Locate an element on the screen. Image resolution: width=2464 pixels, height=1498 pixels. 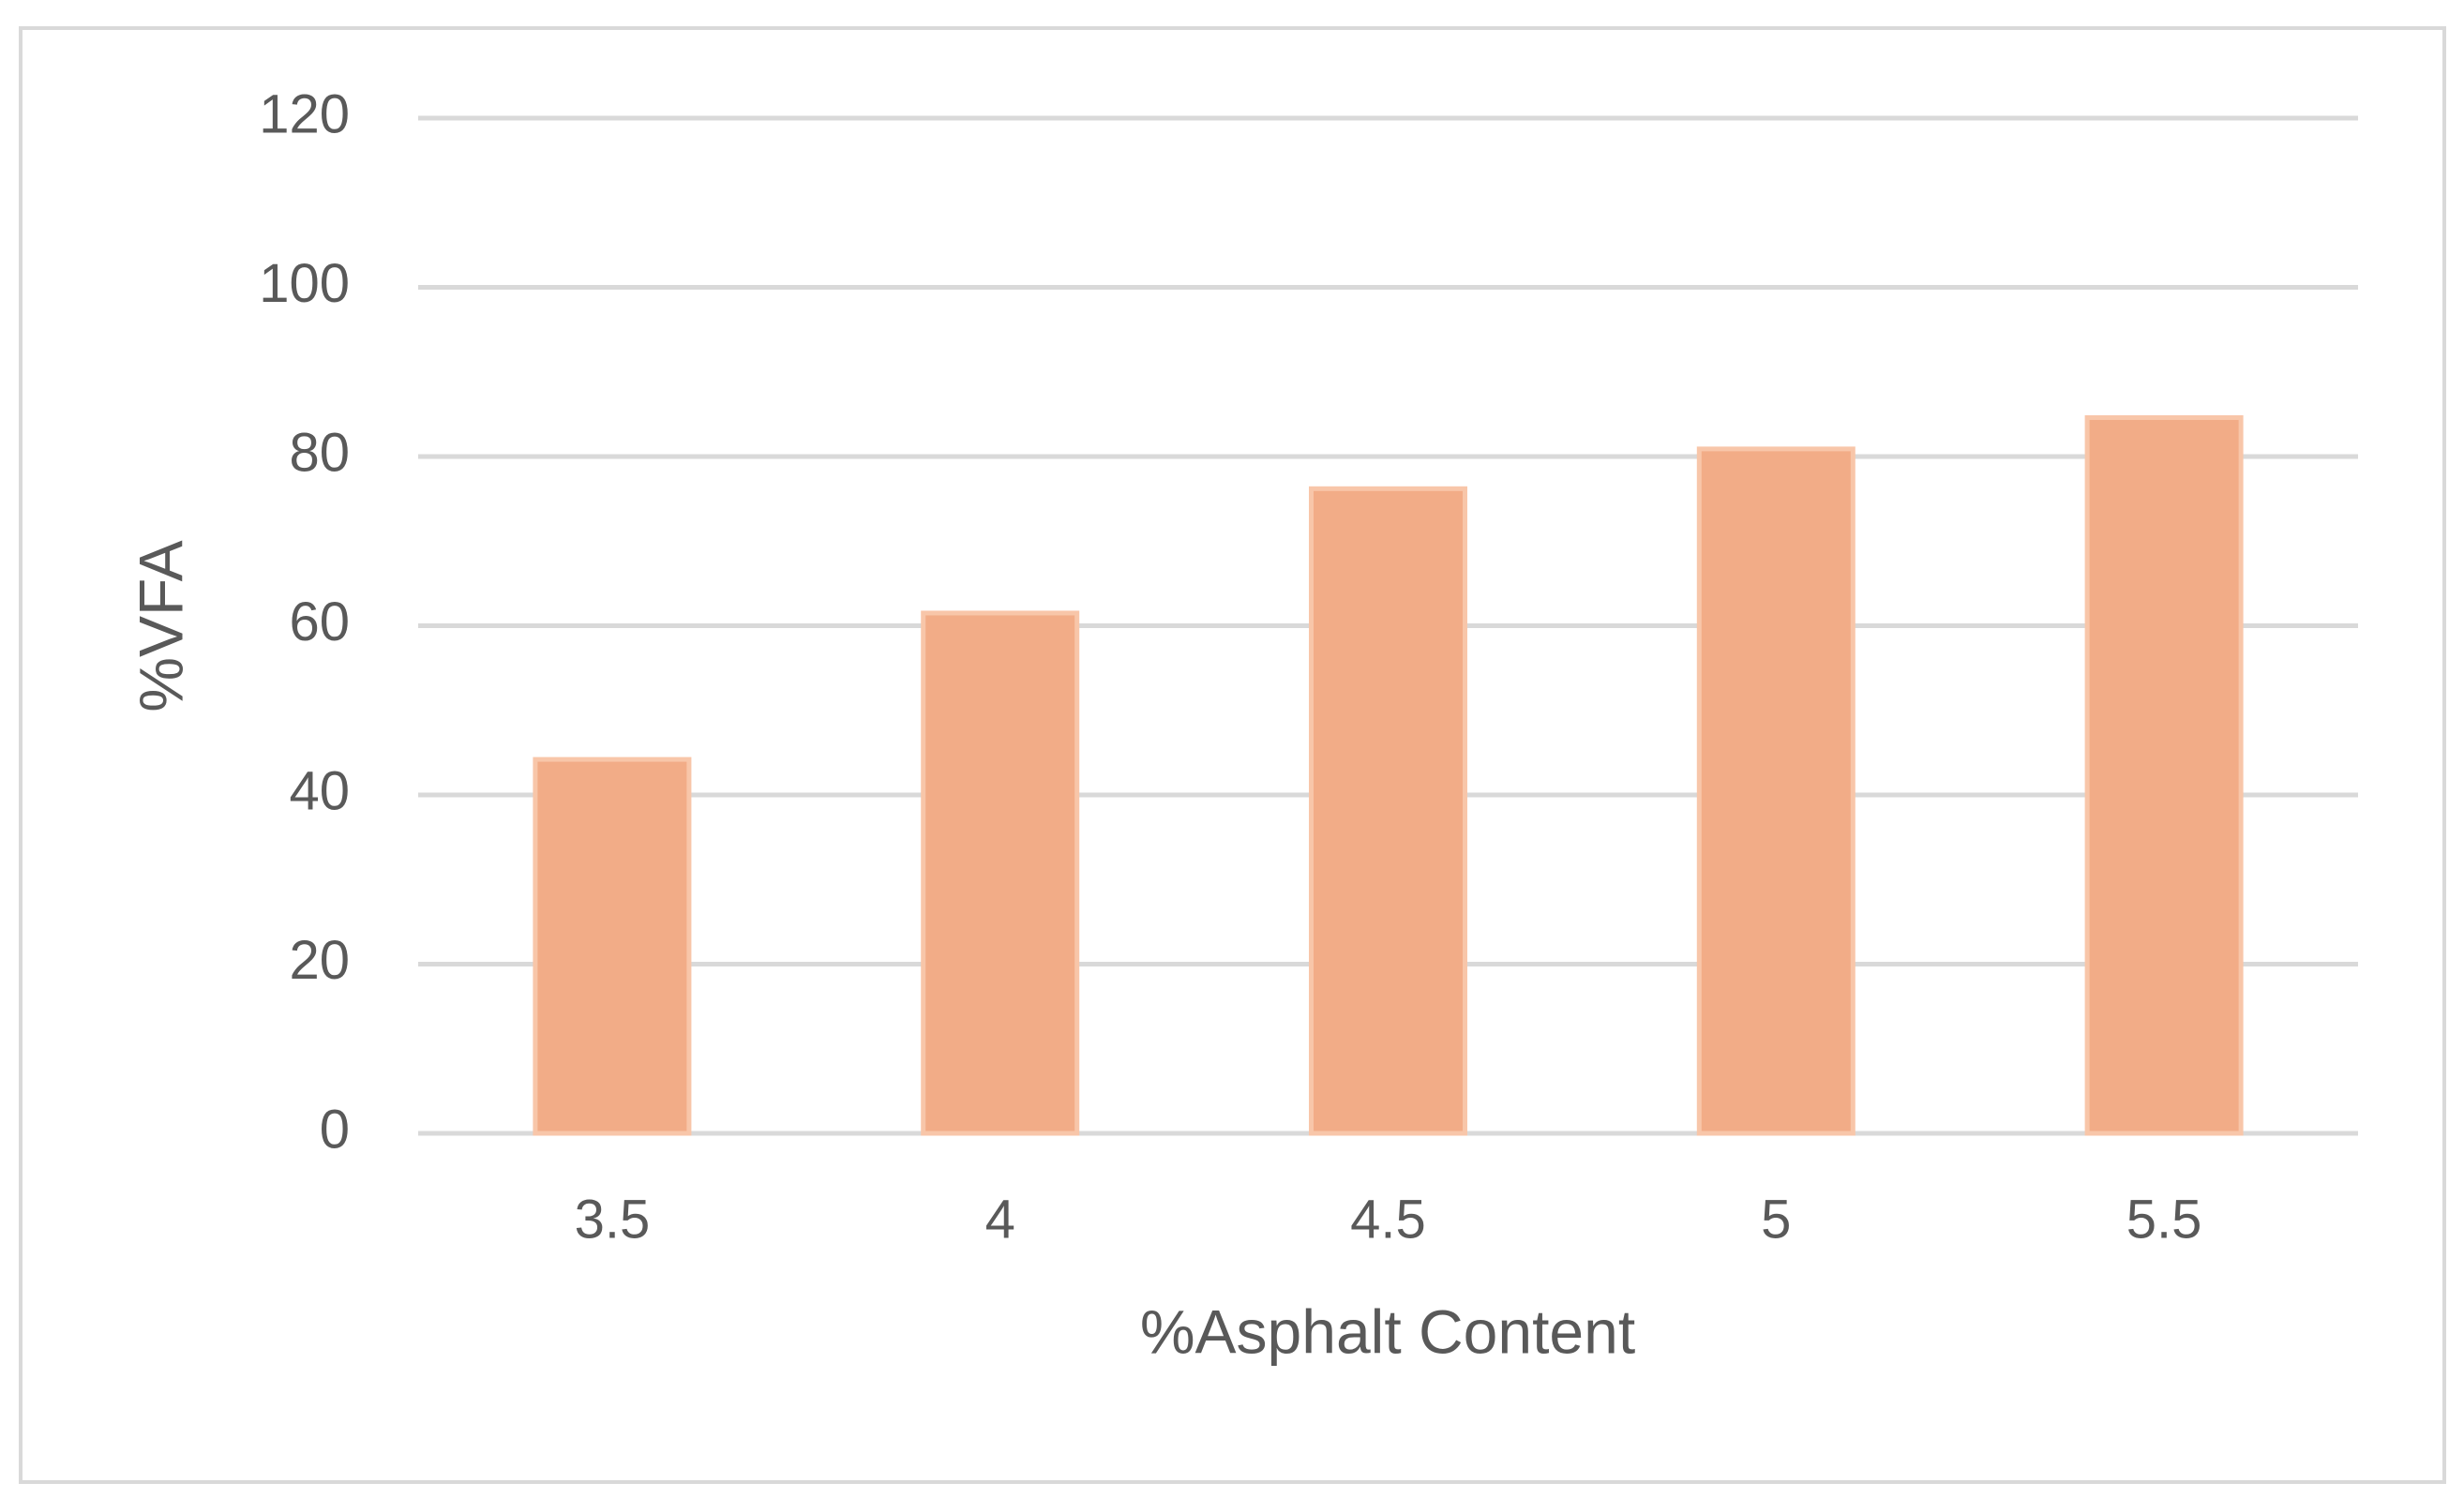
x-tick-label: 5 is located at coordinates (1776, 1219).